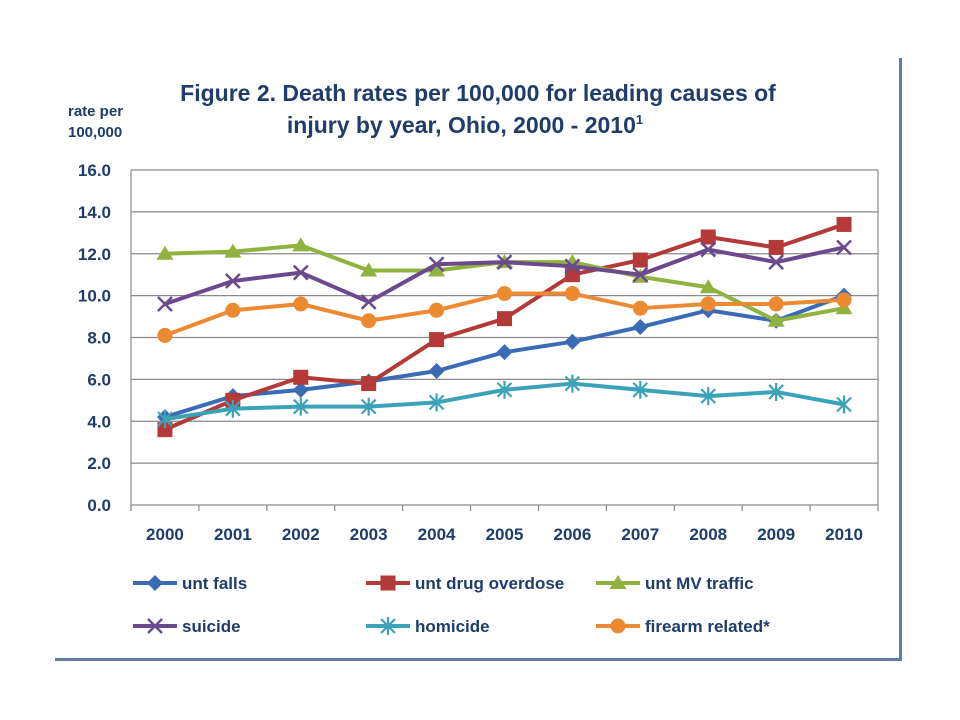 Image resolution: width=960 pixels, height=720 pixels. I want to click on legend-label: homicide, so click(452, 626).